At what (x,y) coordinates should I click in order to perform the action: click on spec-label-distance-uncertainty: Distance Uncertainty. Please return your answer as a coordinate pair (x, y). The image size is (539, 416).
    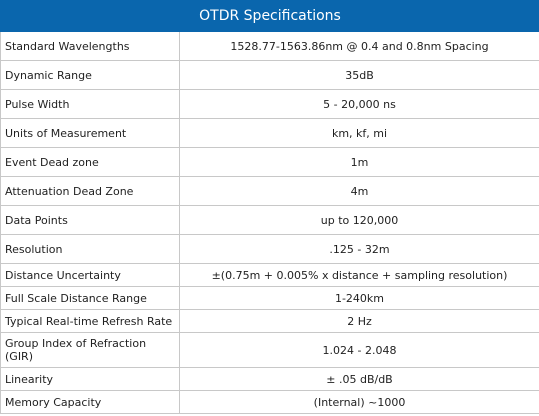
    Looking at the image, I should click on (90, 275).